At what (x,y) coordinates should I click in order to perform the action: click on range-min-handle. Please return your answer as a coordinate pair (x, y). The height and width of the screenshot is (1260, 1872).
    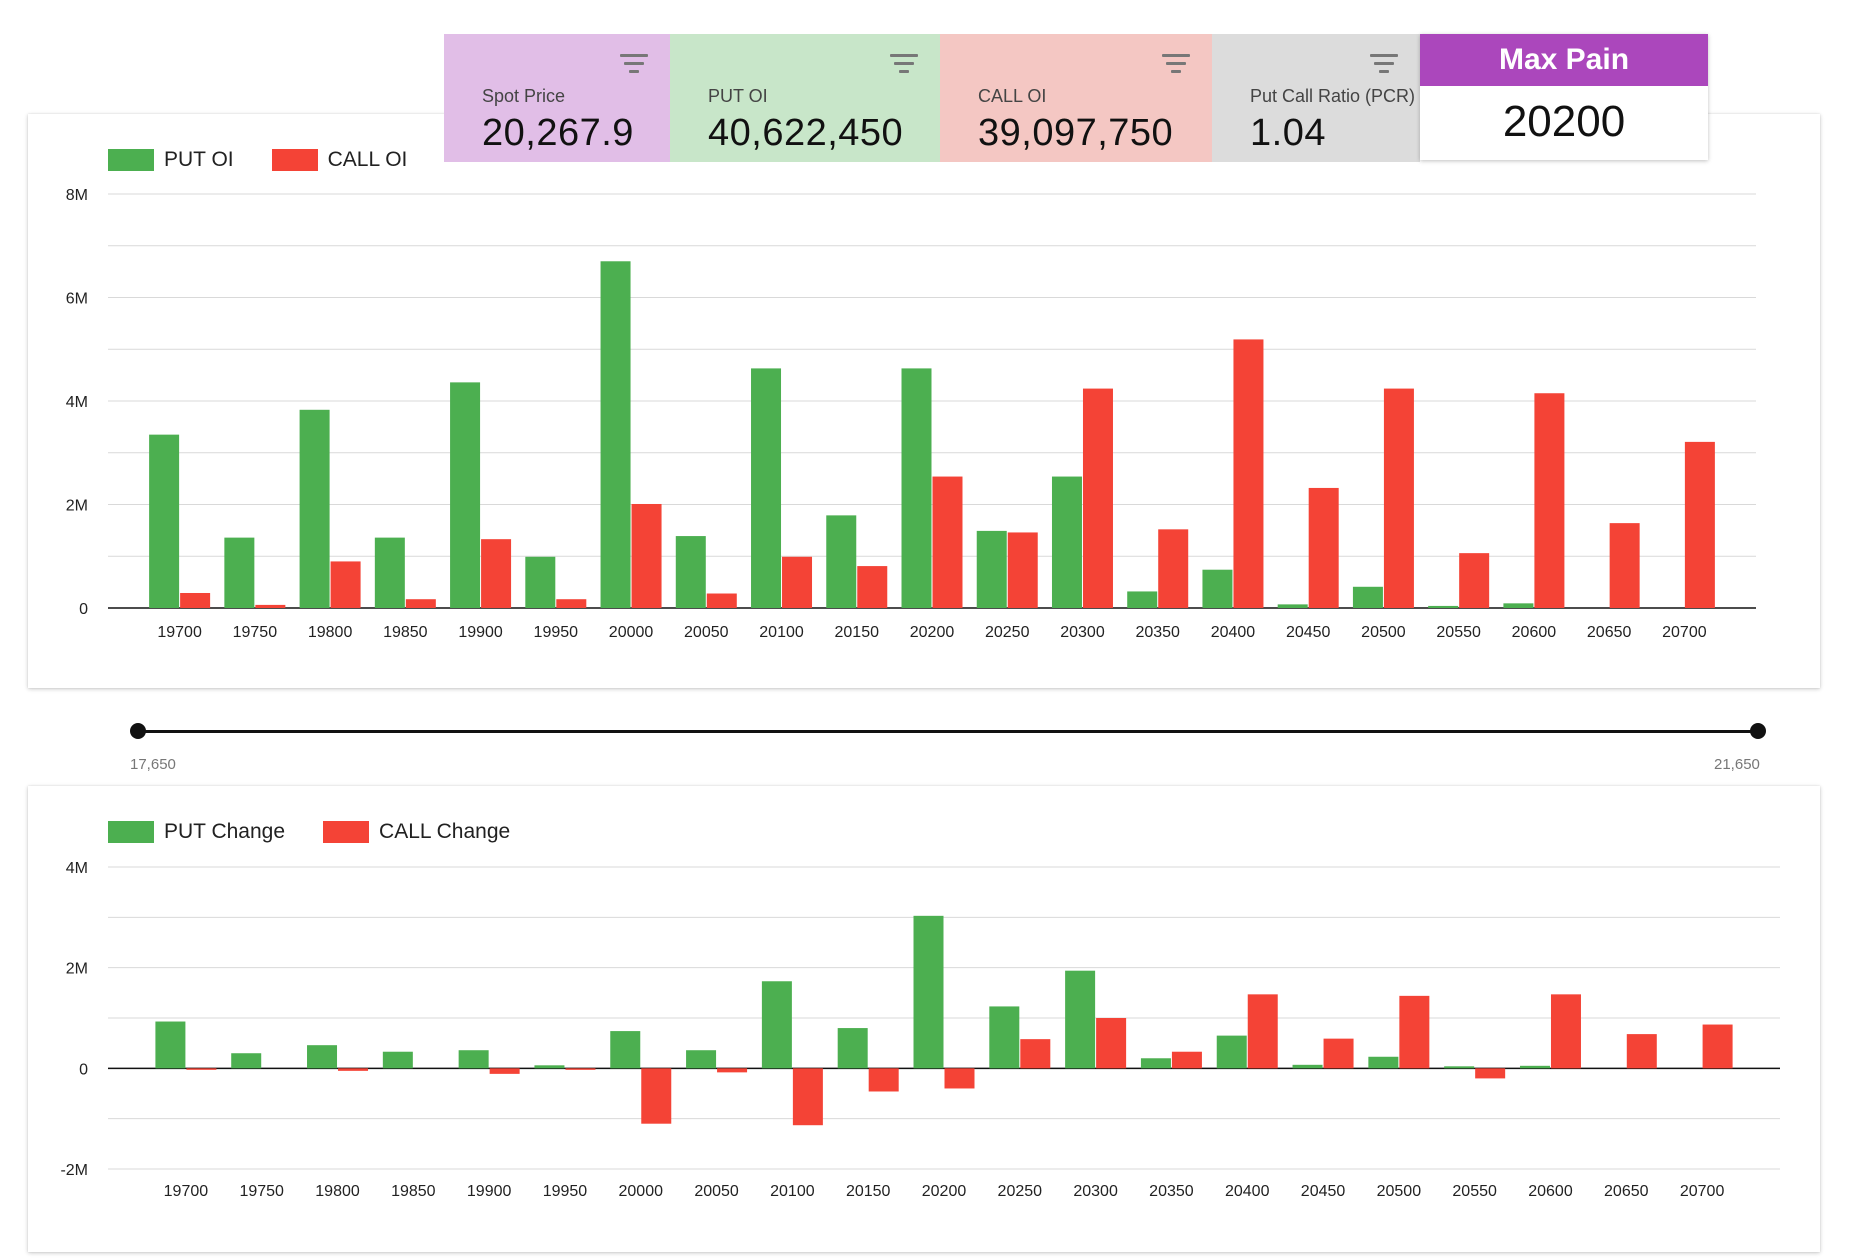
    Looking at the image, I should click on (138, 731).